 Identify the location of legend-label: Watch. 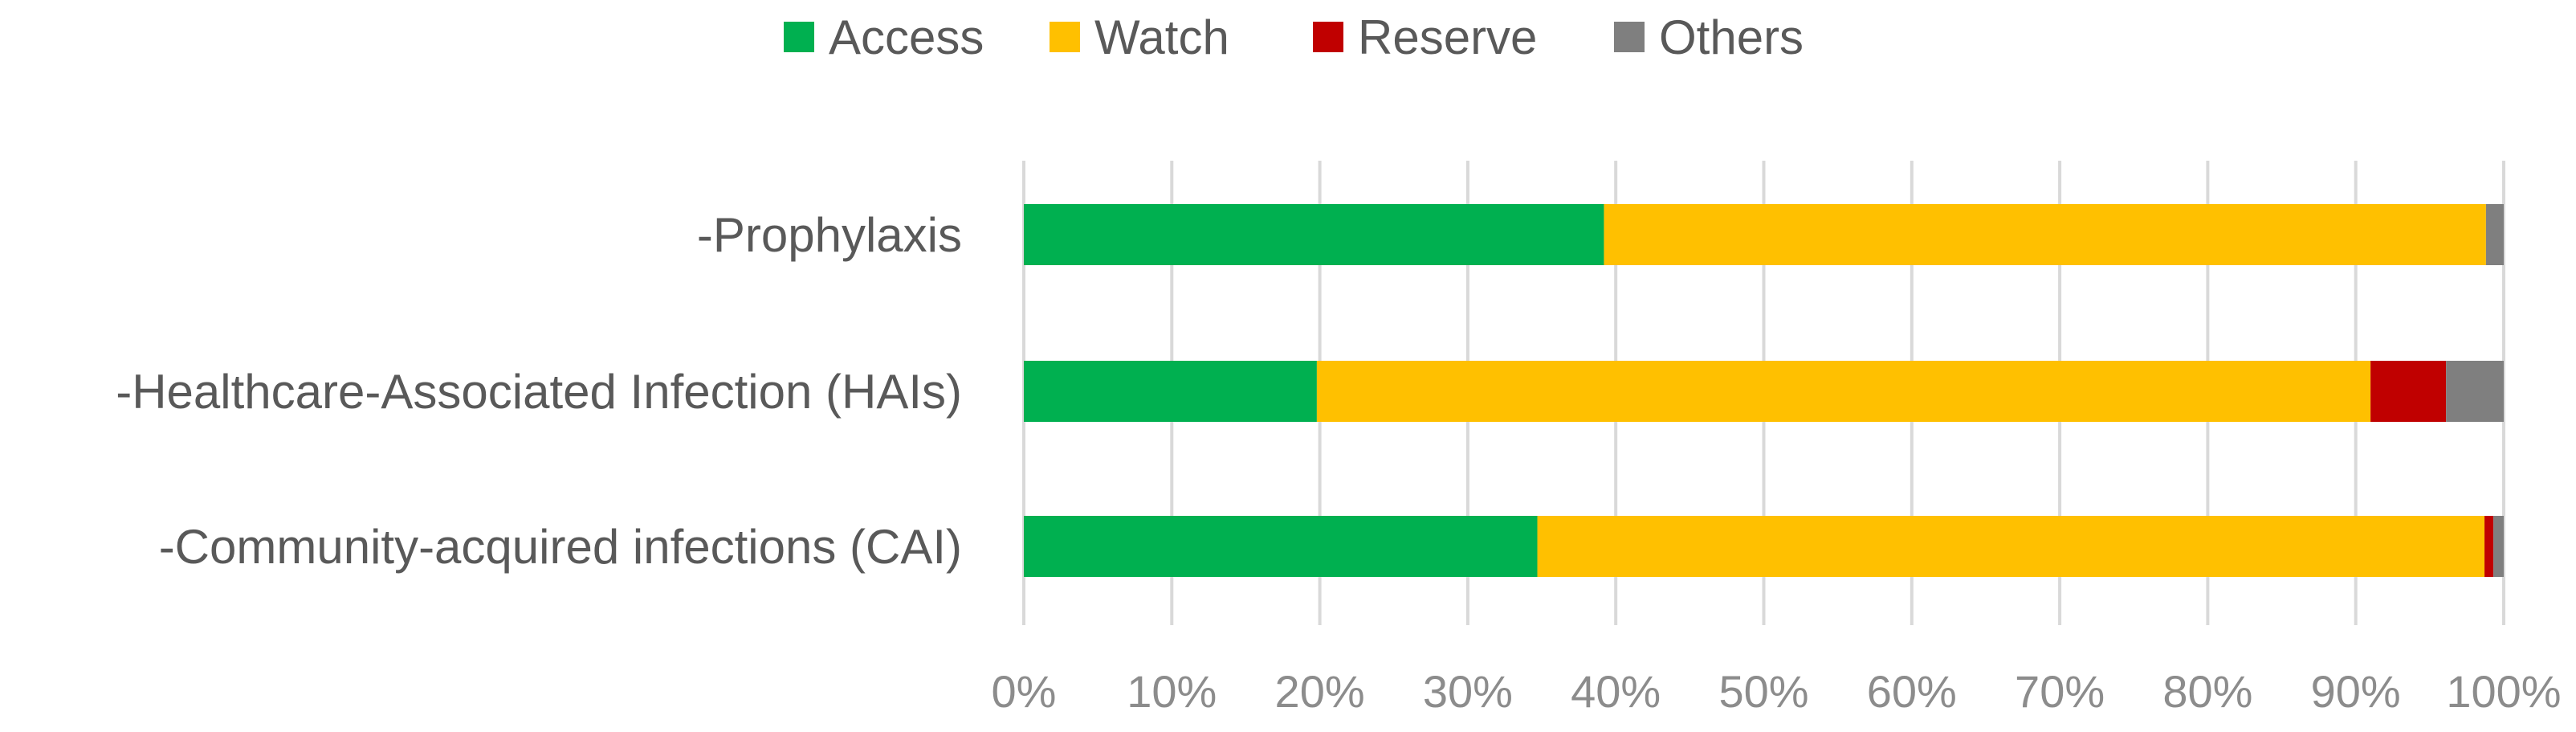
(1161, 37).